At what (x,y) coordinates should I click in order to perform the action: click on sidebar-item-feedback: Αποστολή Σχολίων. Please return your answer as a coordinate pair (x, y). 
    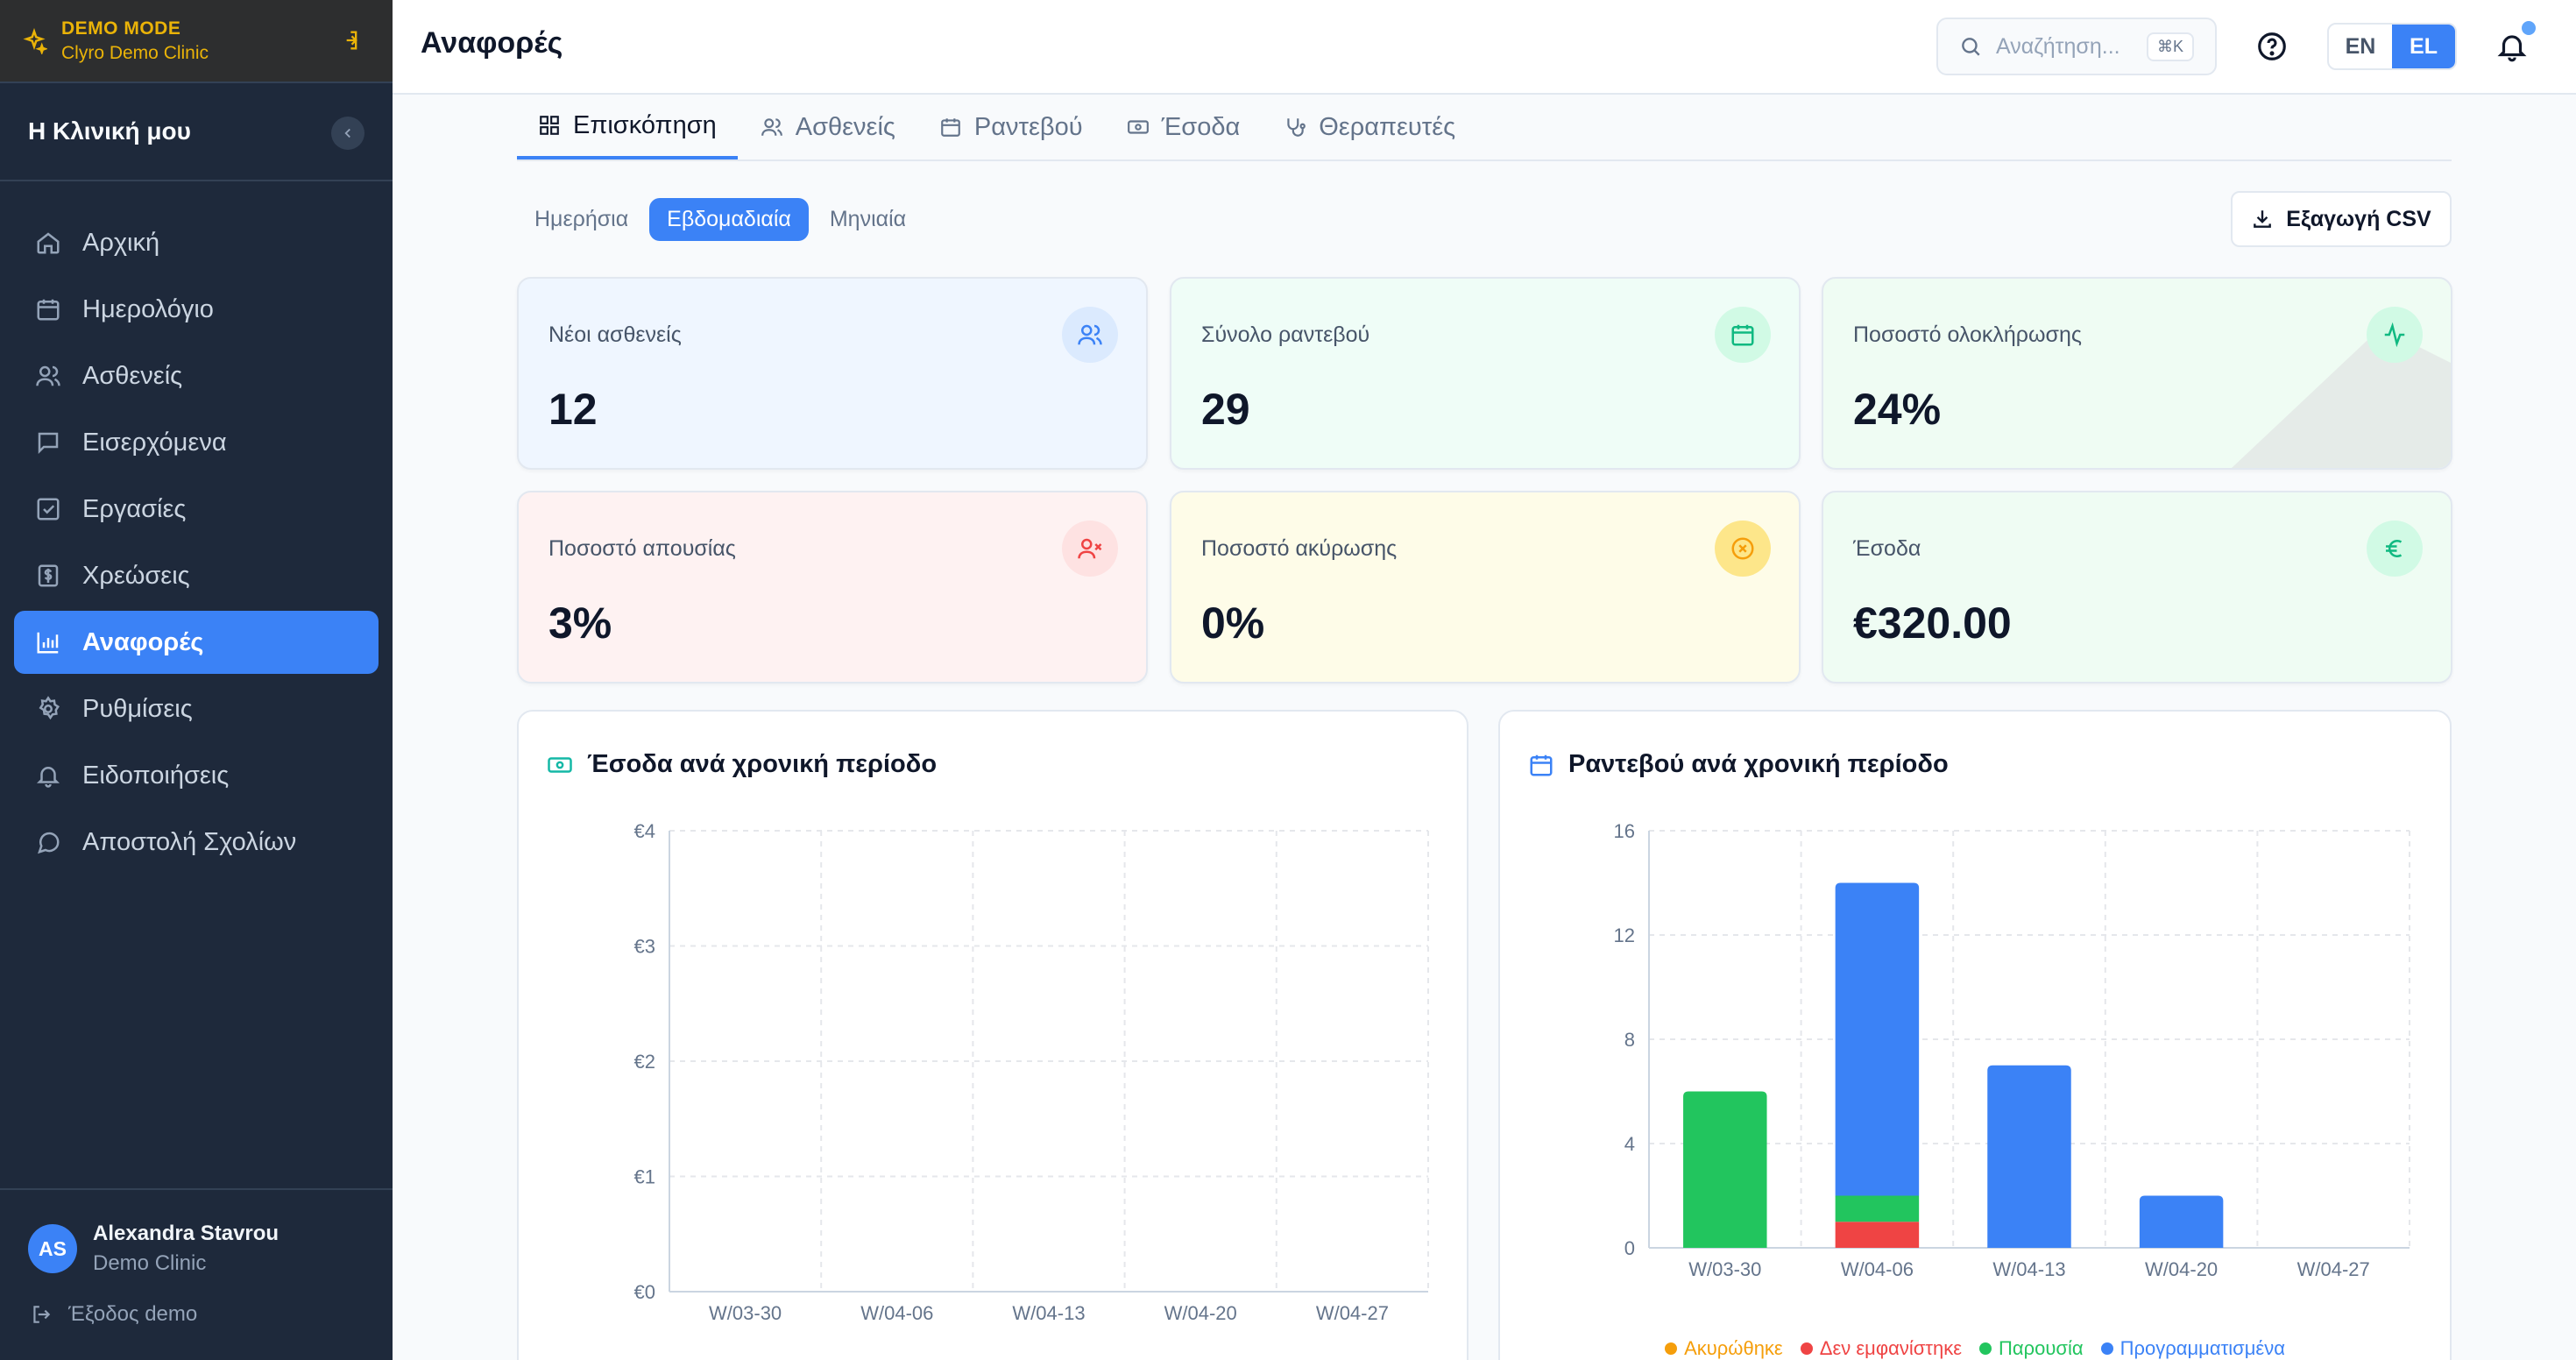
    Looking at the image, I should click on (196, 842).